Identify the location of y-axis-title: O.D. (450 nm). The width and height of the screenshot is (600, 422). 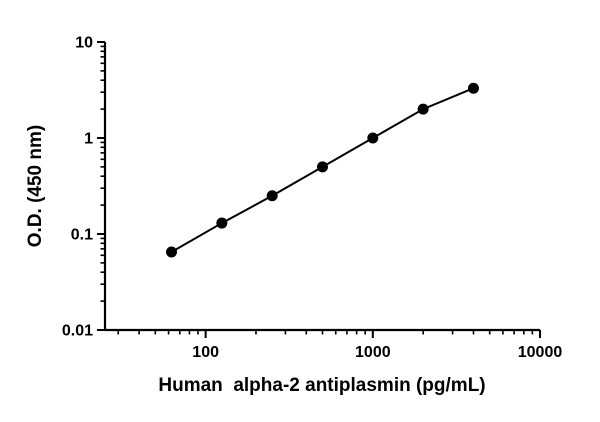
(35, 186).